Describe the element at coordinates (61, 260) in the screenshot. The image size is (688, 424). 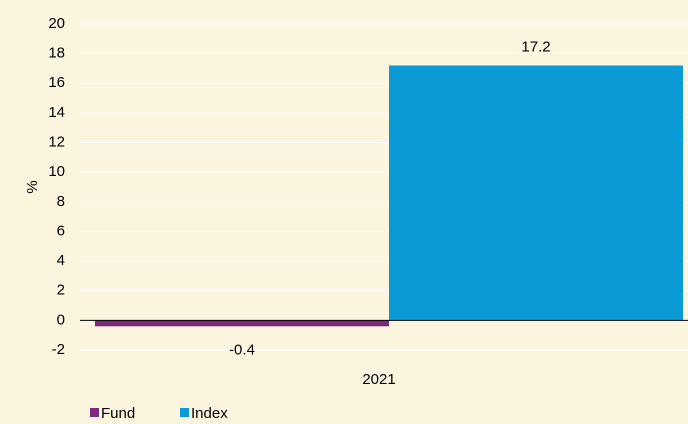
I see `y-tick-label: 4` at that location.